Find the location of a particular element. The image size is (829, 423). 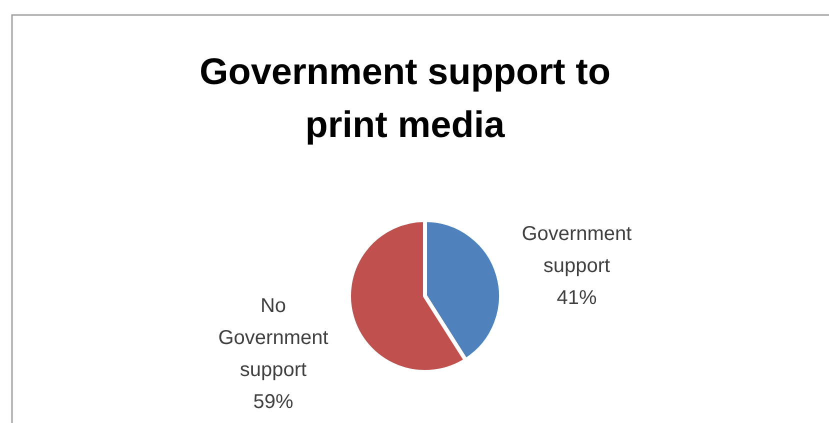

data-label: 41% is located at coordinates (576, 297).